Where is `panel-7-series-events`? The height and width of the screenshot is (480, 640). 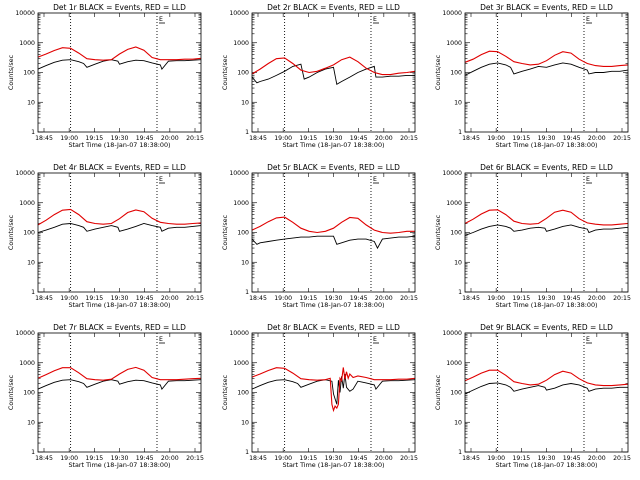
panel-7-series-events is located at coordinates (119, 384).